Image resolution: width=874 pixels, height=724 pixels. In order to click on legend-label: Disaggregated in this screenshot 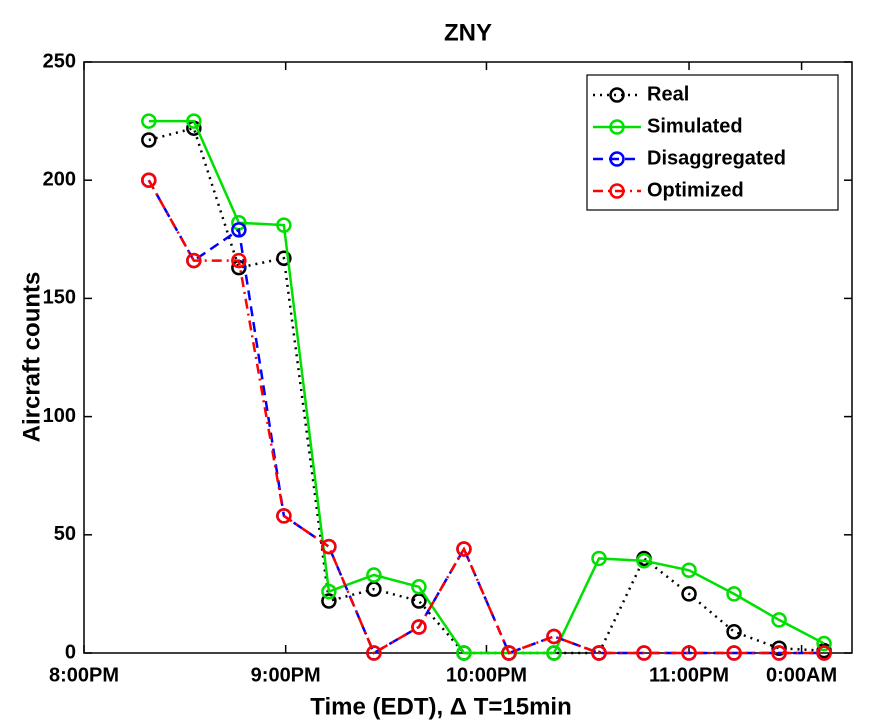, I will do `click(716, 158)`.